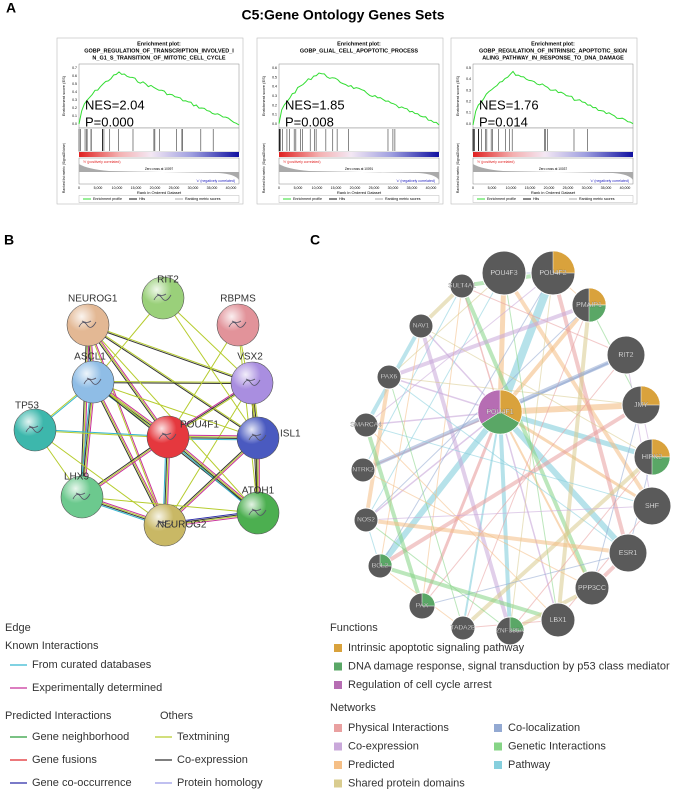  I want to click on es-tick: 0.0, so click(468, 124).